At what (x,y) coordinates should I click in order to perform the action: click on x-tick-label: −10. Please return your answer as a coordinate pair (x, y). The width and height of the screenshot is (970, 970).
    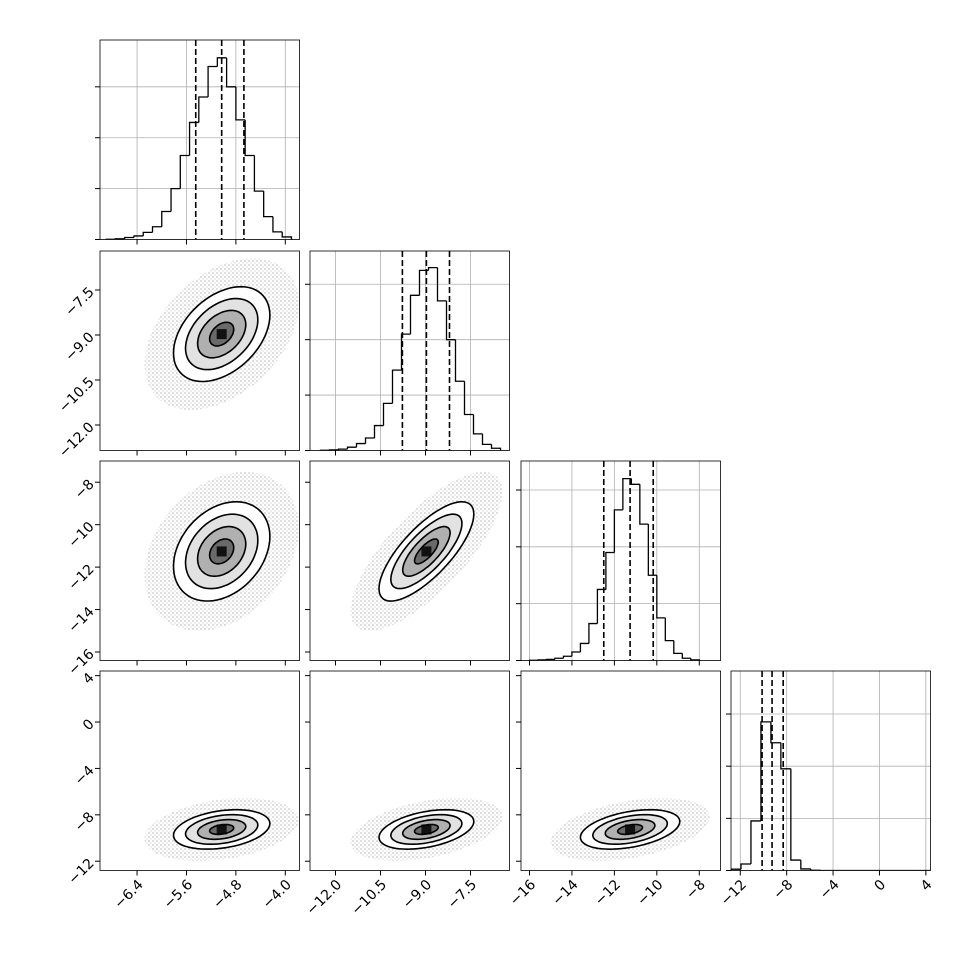
    Looking at the image, I should click on (650, 893).